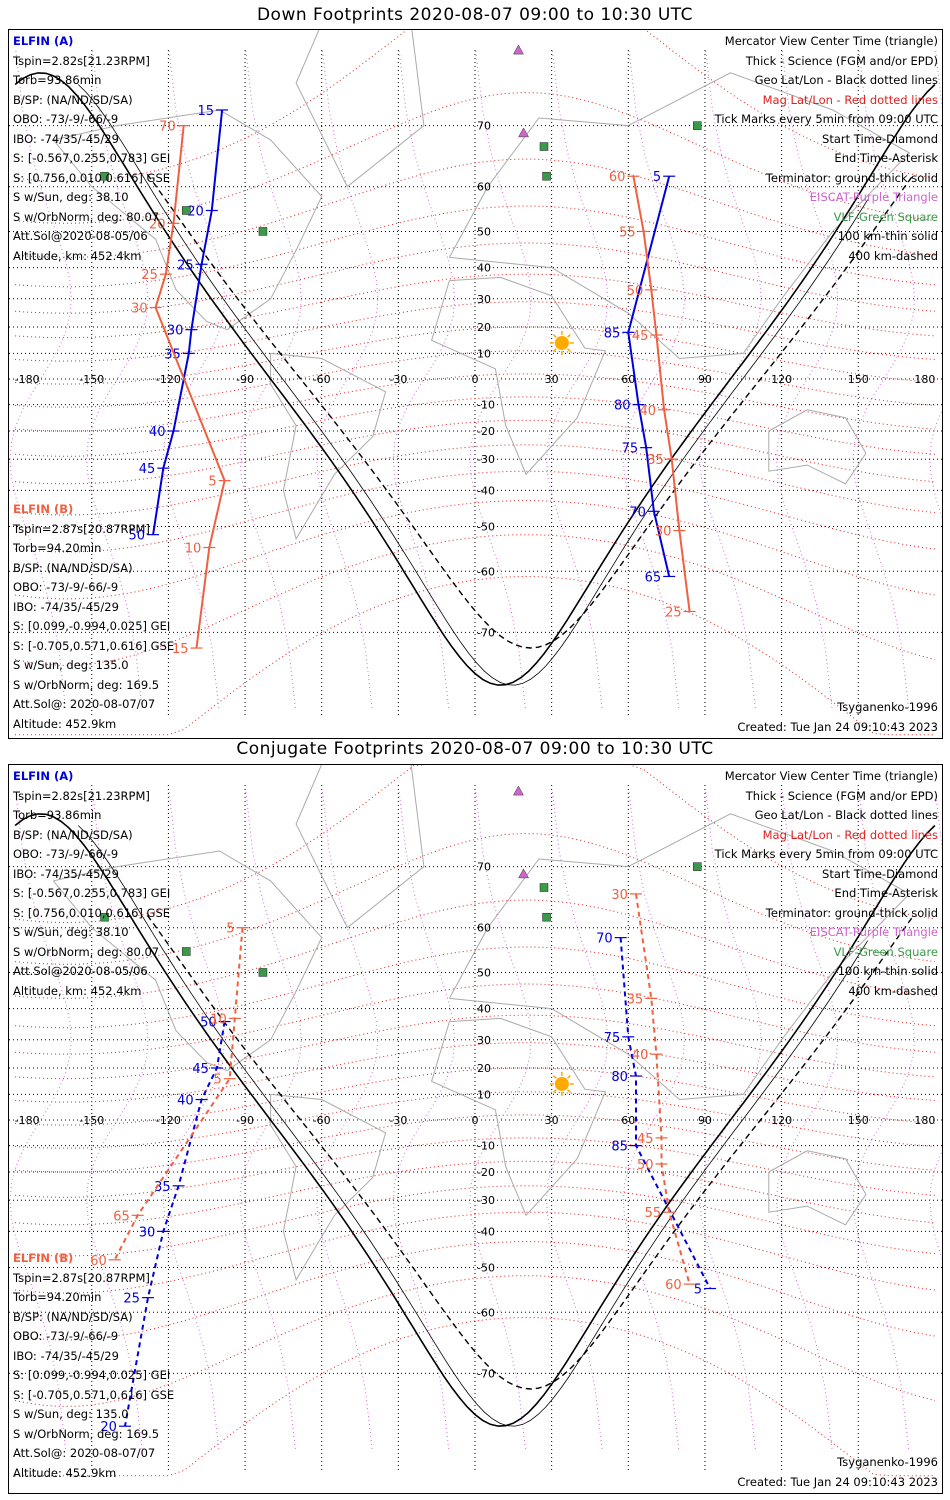 This screenshot has height=1500, width=950. Describe the element at coordinates (43, 509) in the screenshot. I see `sat-b-name: ELFIN (B)` at that location.